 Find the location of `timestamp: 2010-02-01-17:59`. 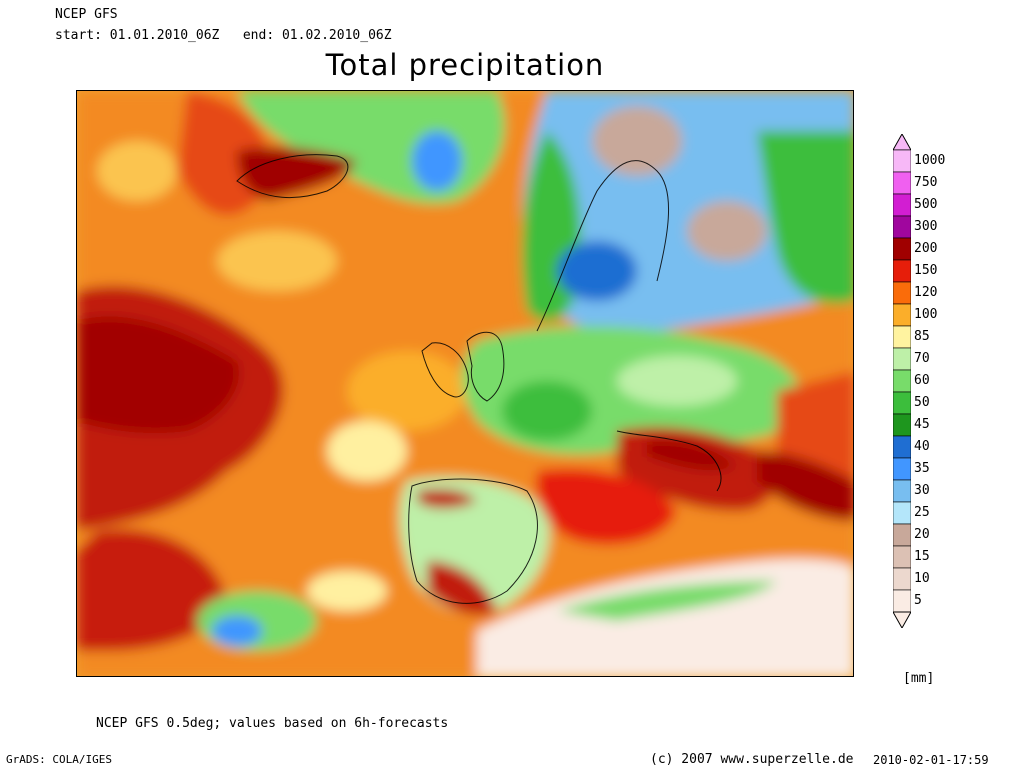

timestamp: 2010-02-01-17:59 is located at coordinates (931, 760).